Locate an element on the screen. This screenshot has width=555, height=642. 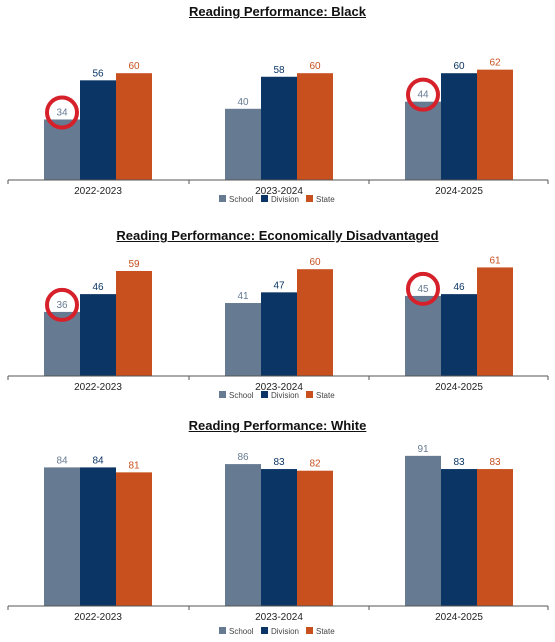
category-label-0-1: 2023-2024 is located at coordinates (279, 191).